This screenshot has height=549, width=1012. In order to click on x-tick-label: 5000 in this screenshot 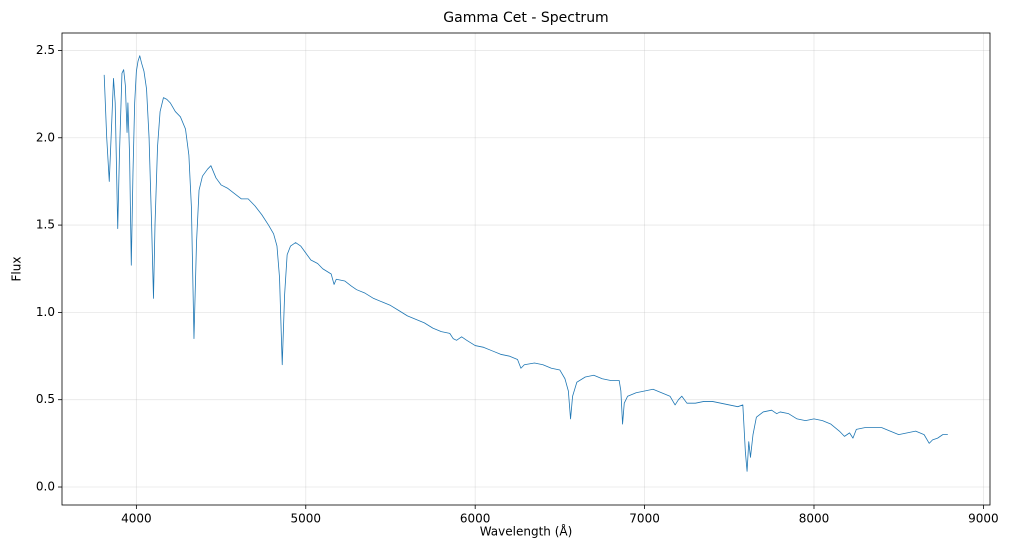, I will do `click(306, 519)`.